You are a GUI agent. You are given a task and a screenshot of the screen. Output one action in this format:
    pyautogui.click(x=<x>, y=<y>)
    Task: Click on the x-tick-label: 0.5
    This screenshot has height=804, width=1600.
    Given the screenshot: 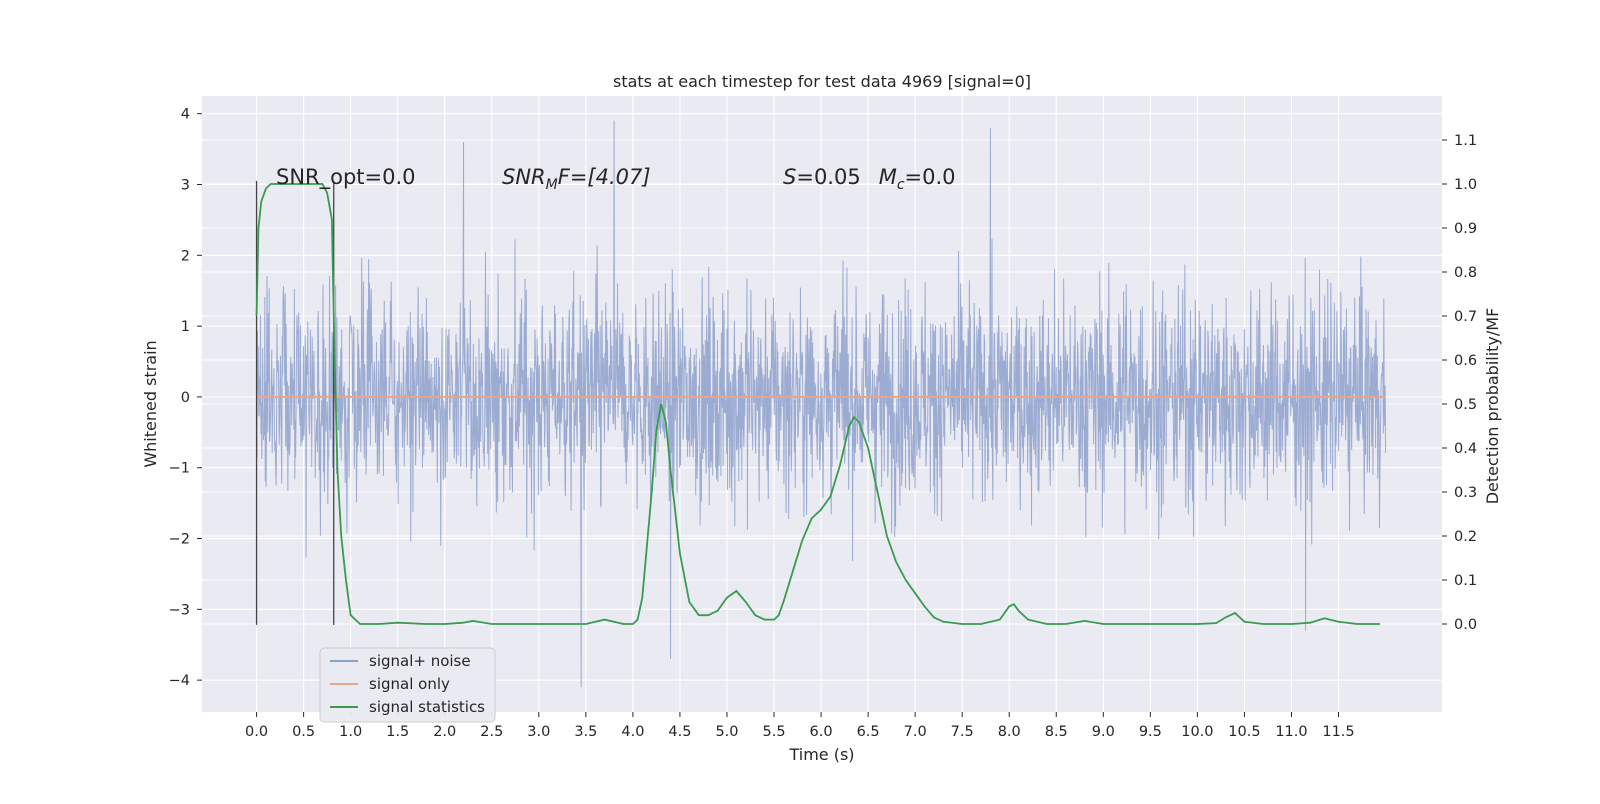 What is the action you would take?
    pyautogui.click(x=303, y=732)
    